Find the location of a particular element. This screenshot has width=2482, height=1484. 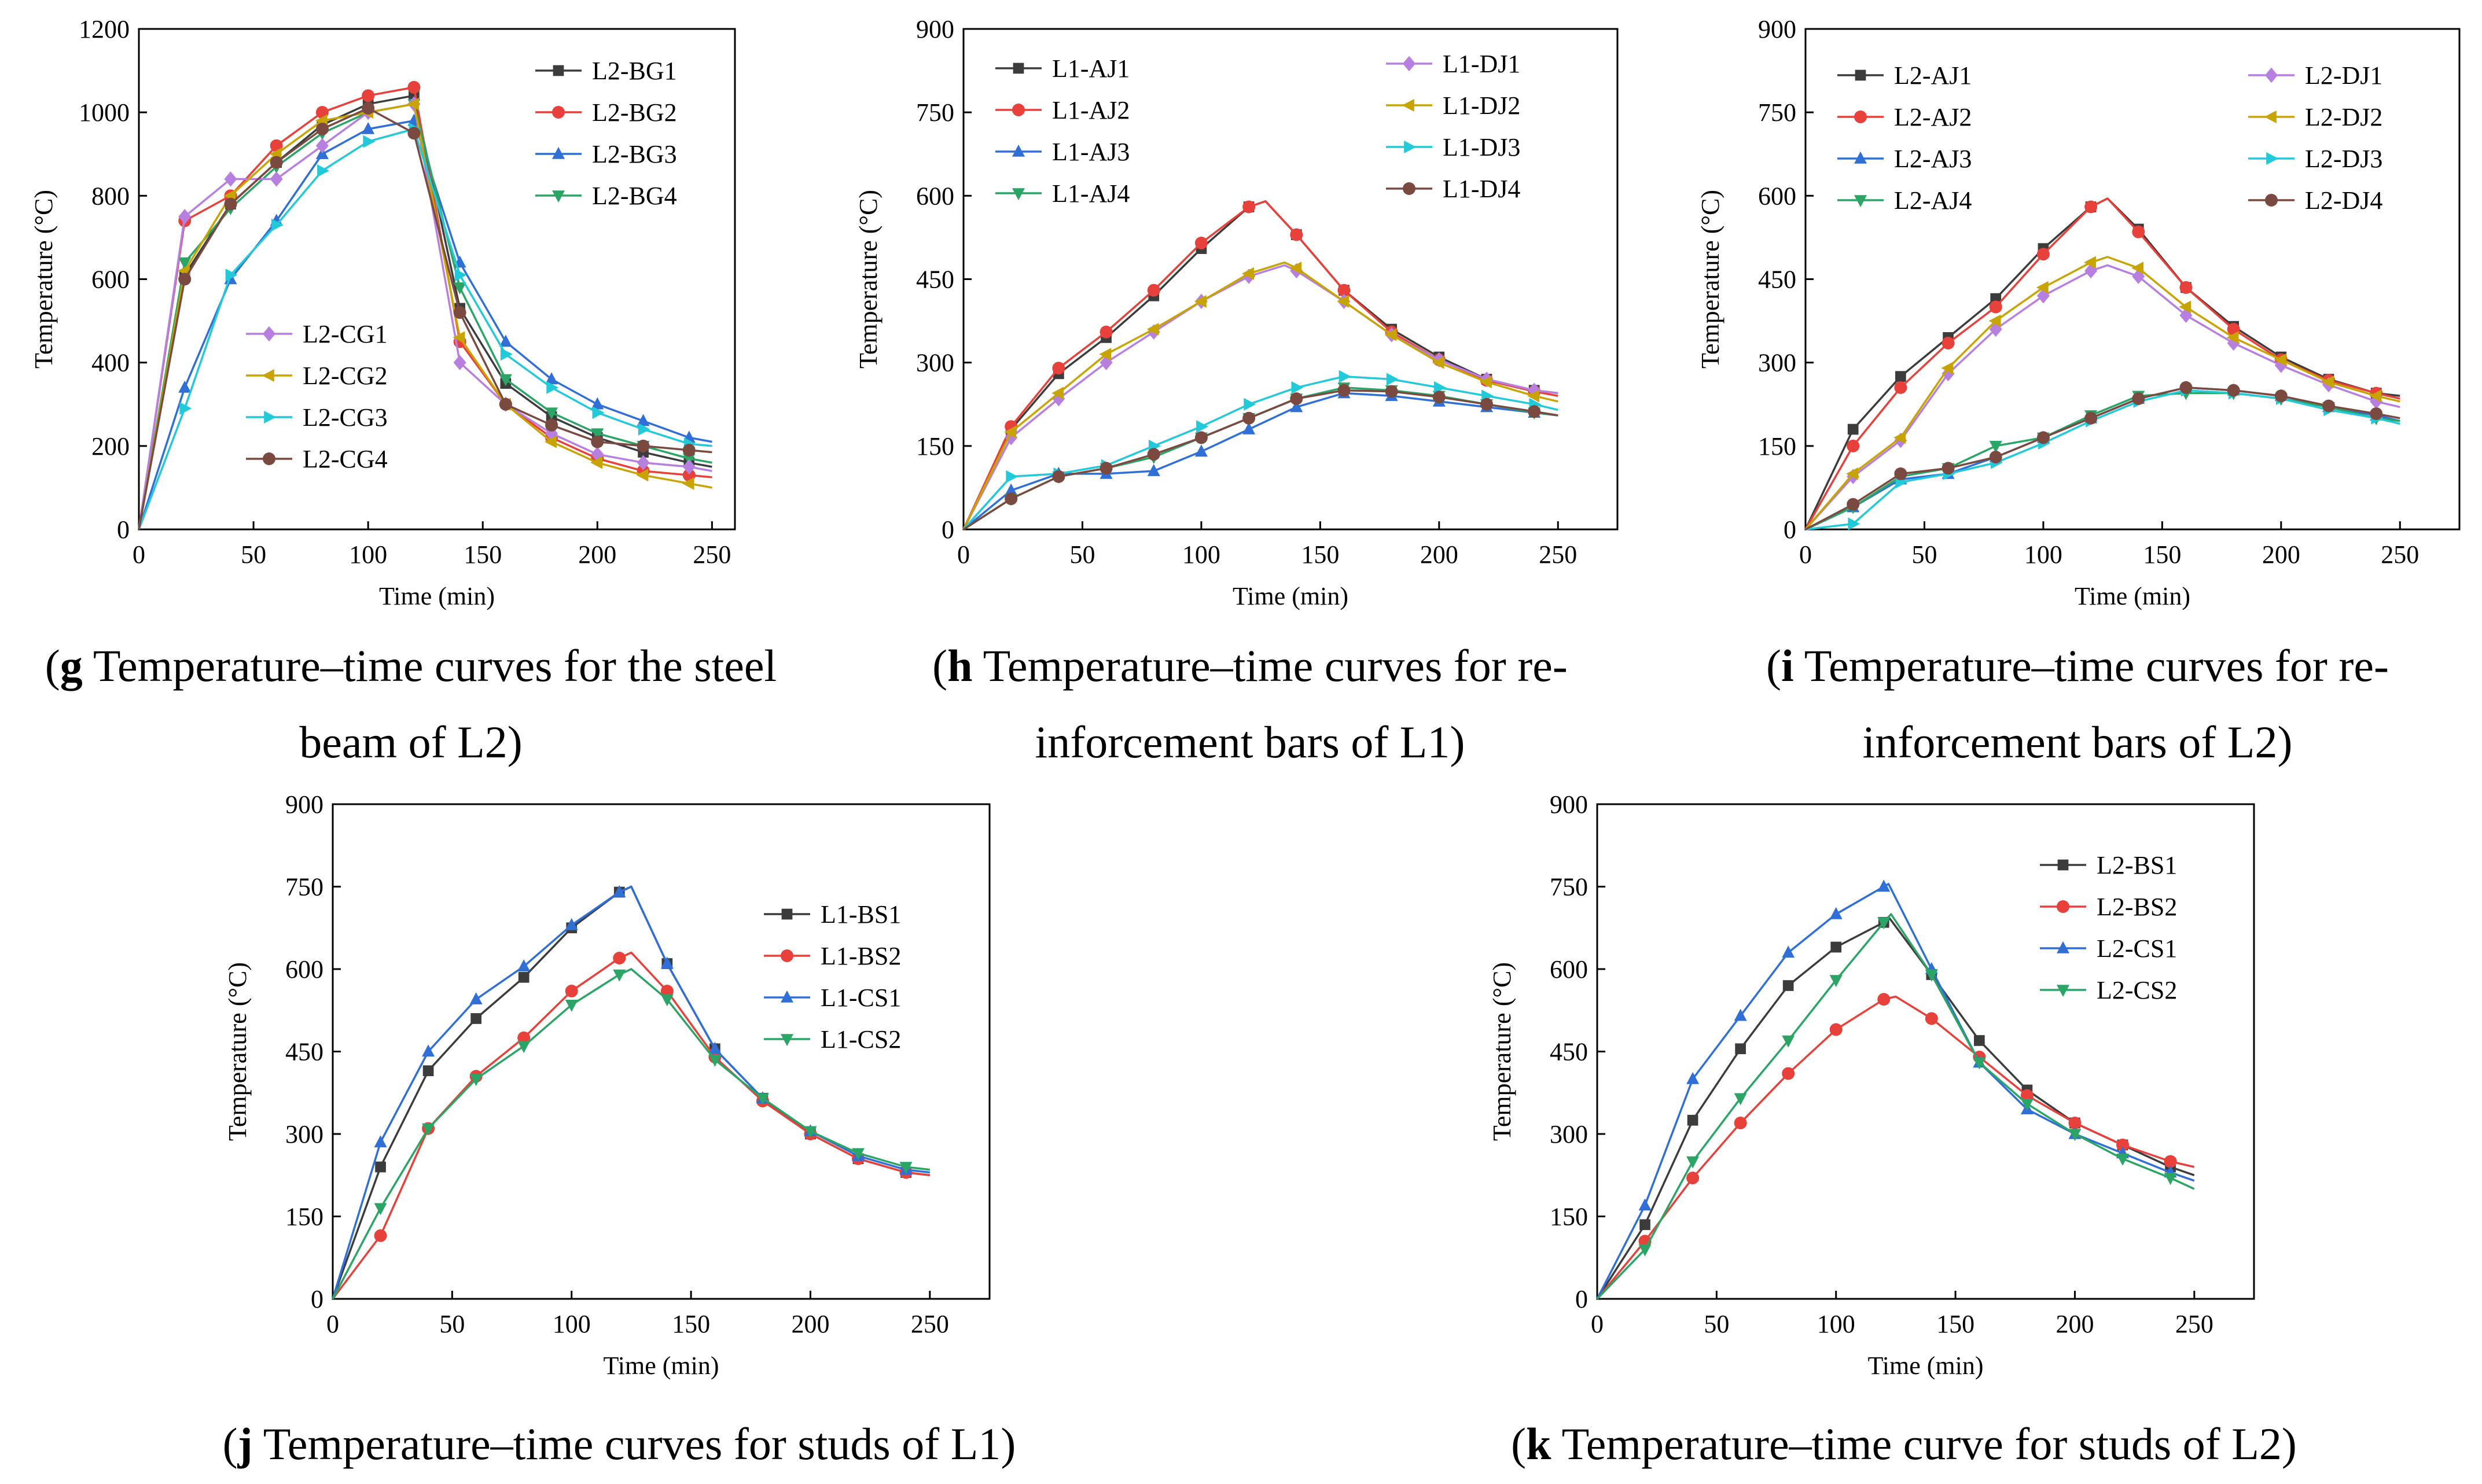

series-L1-DJ4 is located at coordinates (1260, 457).